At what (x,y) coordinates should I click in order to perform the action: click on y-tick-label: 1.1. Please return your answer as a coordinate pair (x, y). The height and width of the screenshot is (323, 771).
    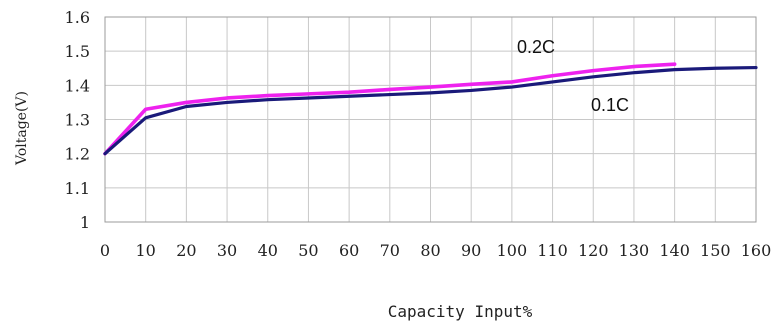
    Looking at the image, I should click on (77, 188).